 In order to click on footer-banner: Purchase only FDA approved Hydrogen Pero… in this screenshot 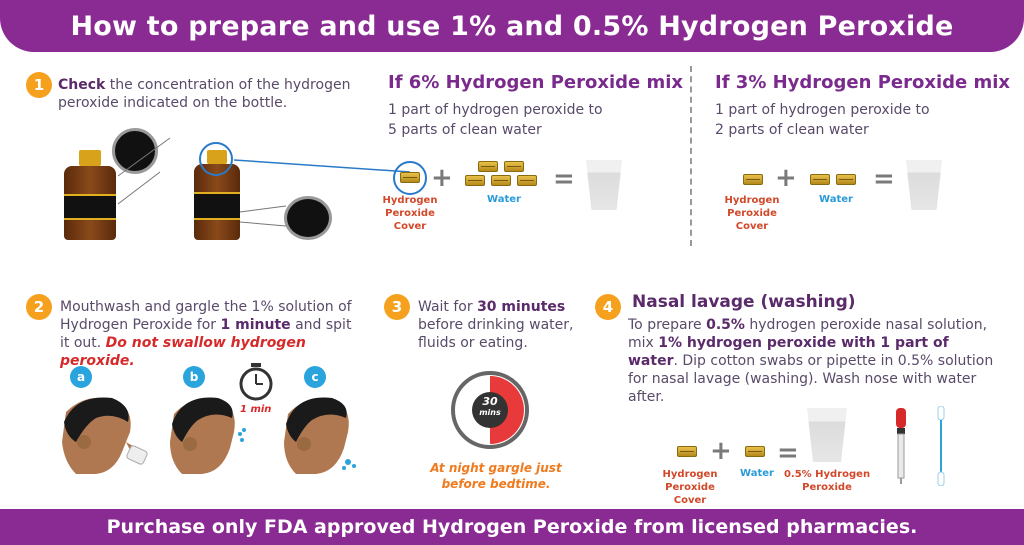, I will do `click(512, 527)`.